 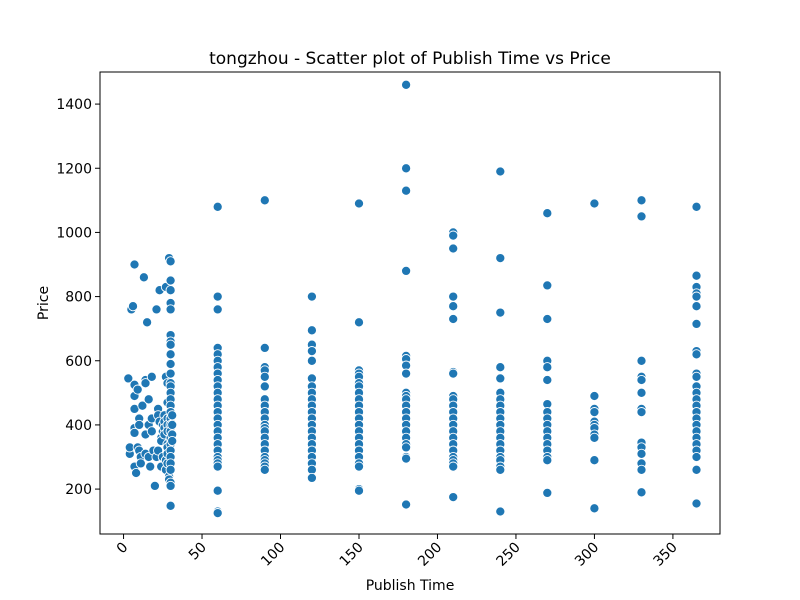 I want to click on y-tick-label: 1200, so click(x=74, y=169).